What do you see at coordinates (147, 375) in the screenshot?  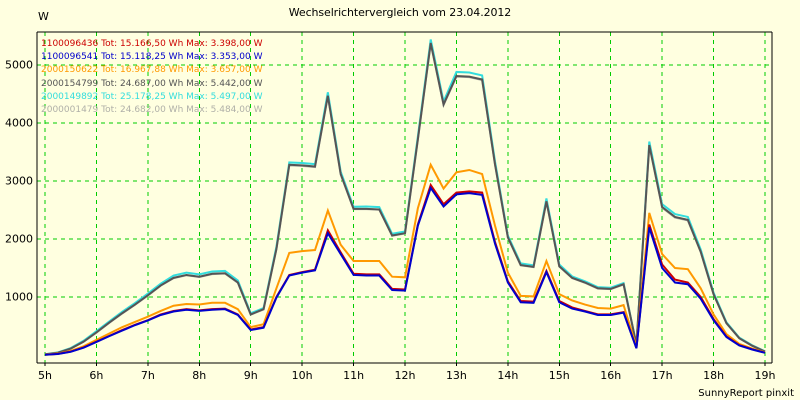 I see `x-axis-tick-label: 7h` at bounding box center [147, 375].